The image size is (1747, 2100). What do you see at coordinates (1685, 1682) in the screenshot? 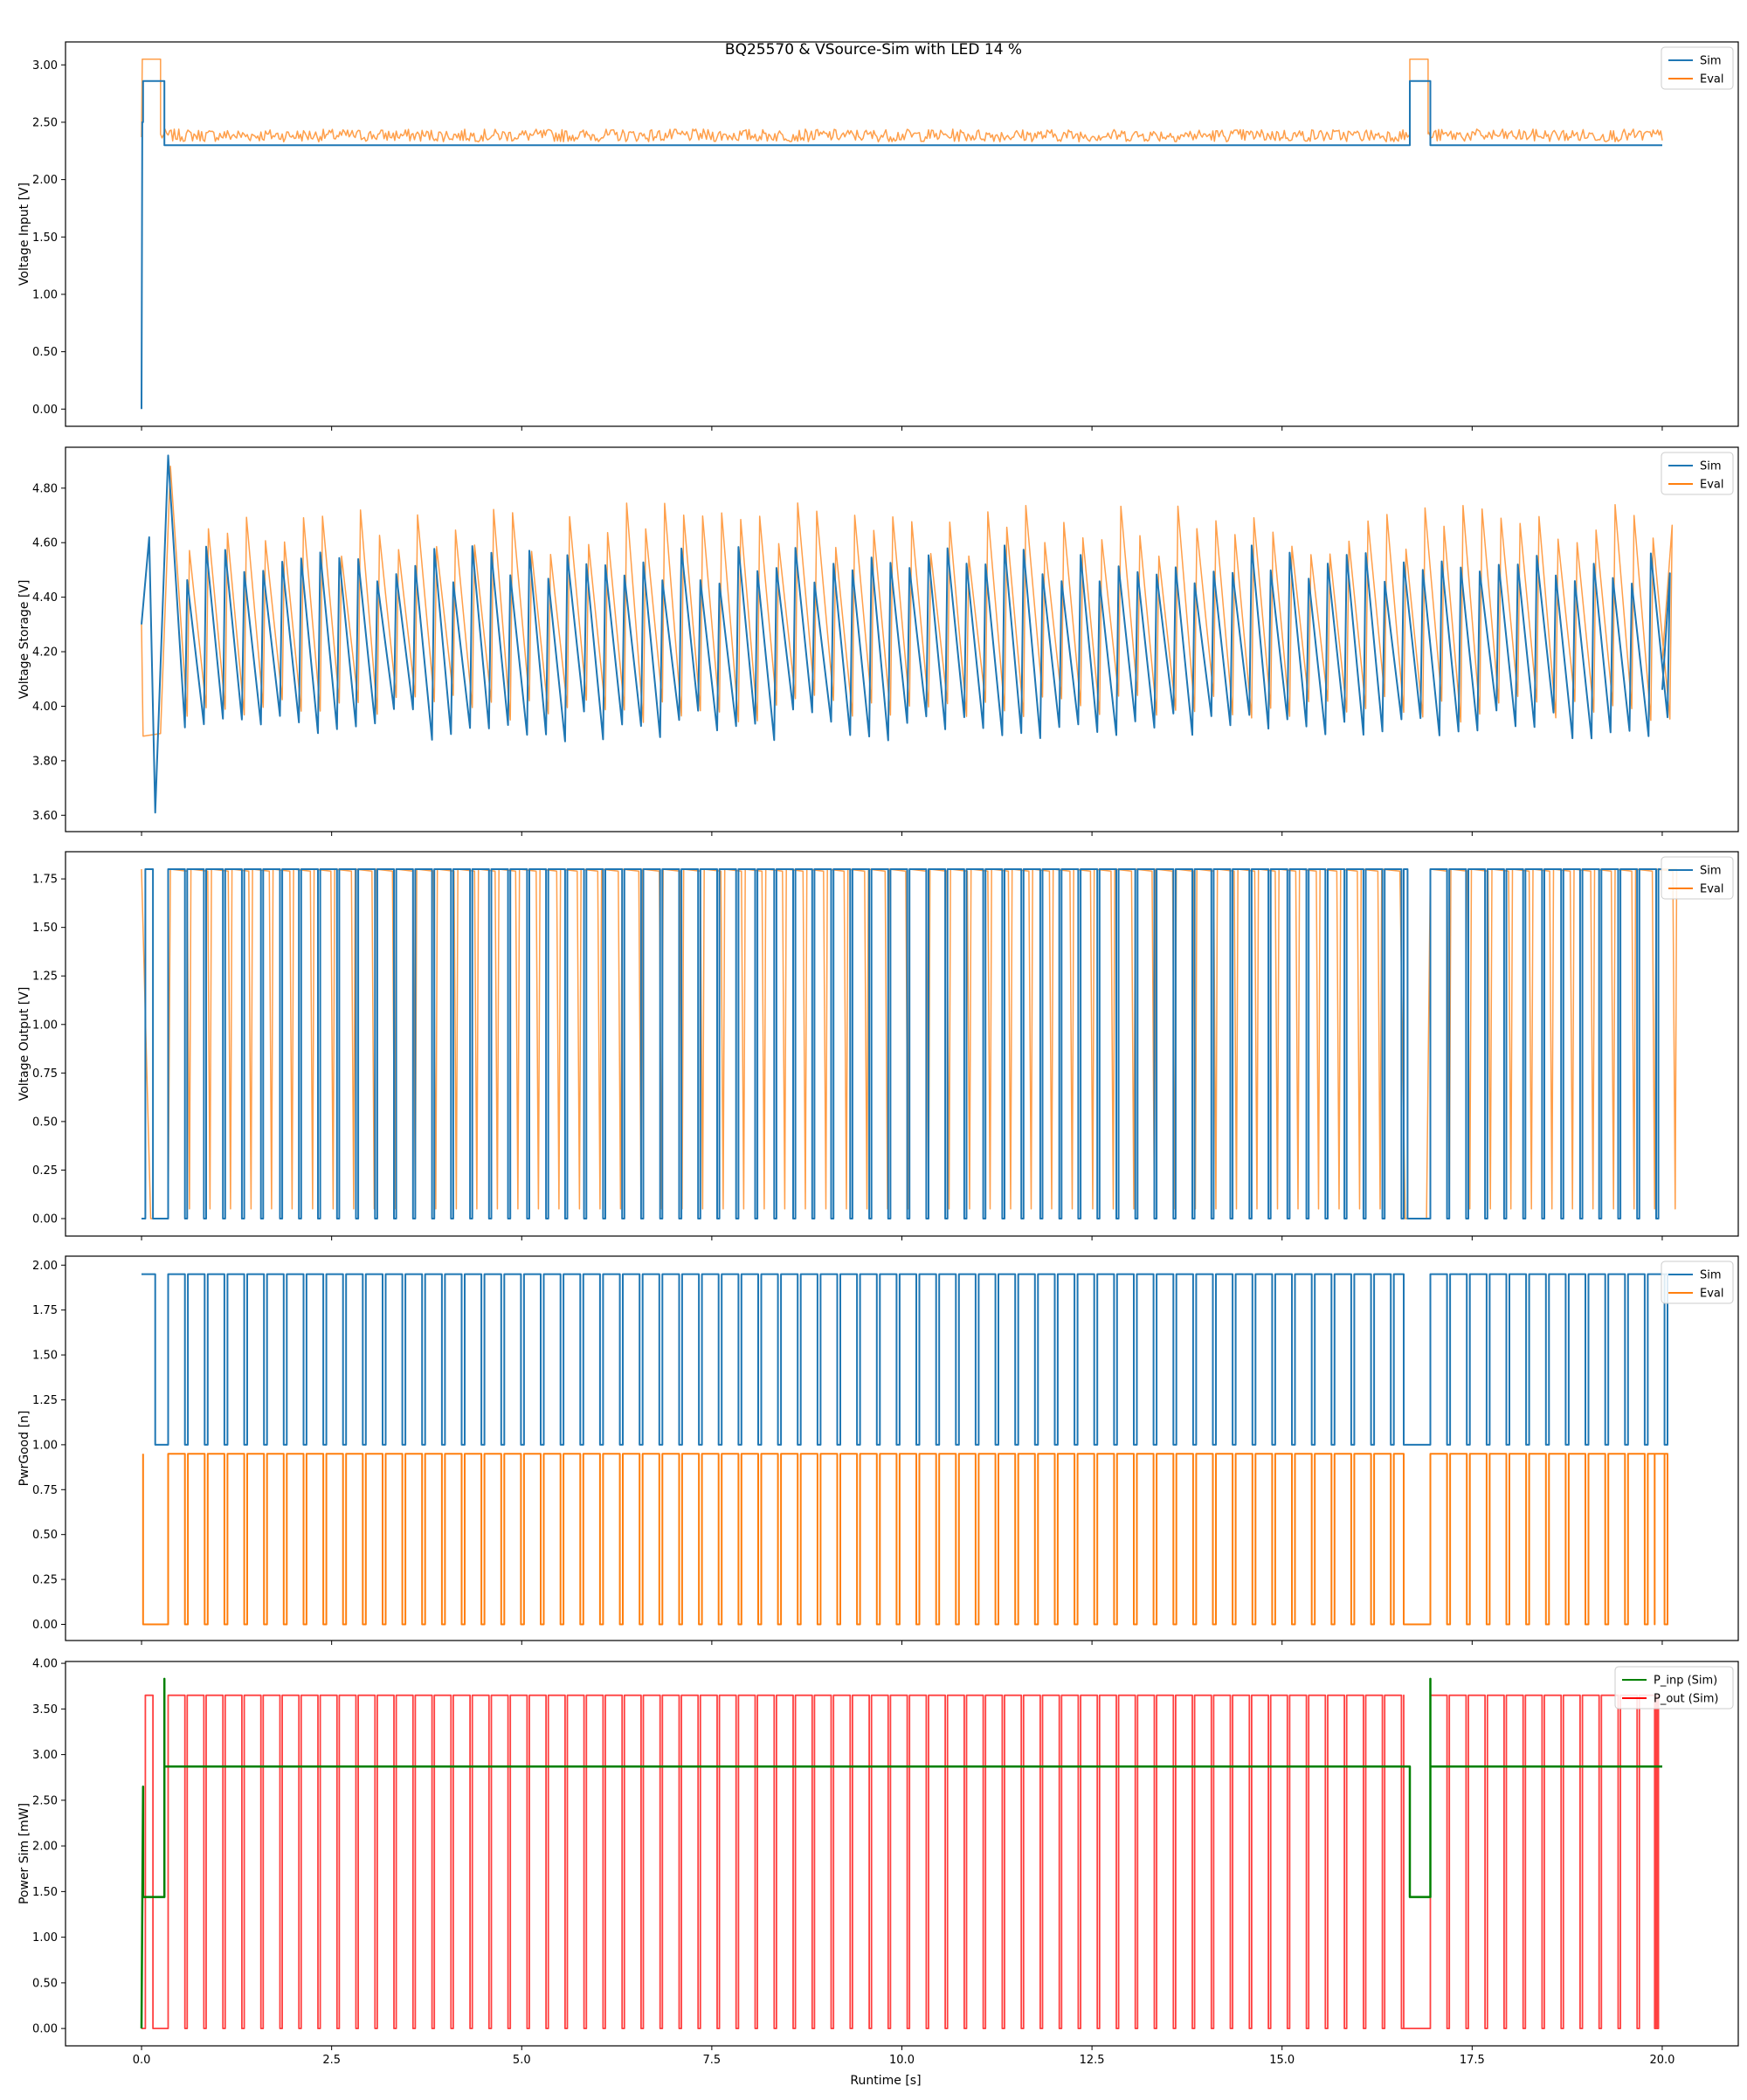
I see `legend-label: P_inp (Sim)` at bounding box center [1685, 1682].